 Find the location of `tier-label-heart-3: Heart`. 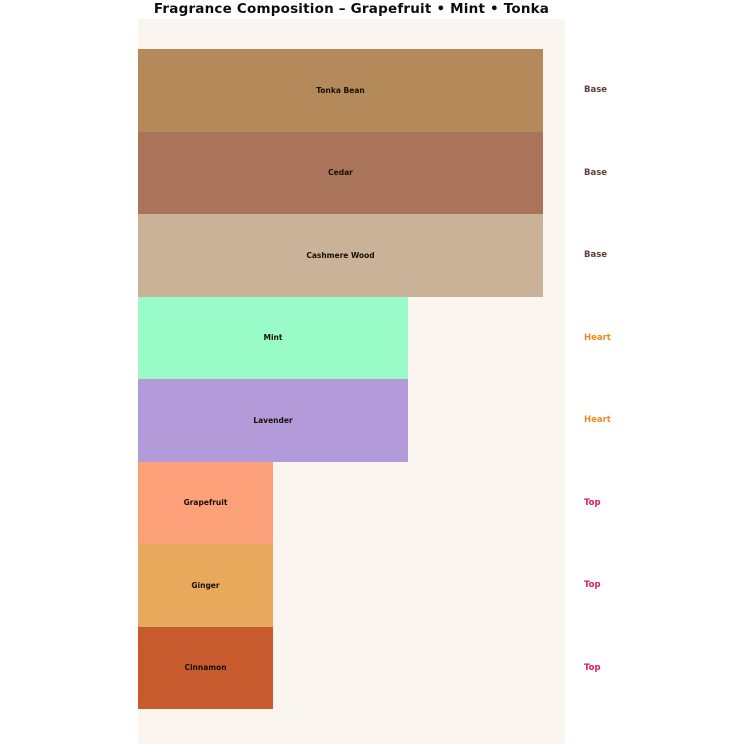

tier-label-heart-3: Heart is located at coordinates (597, 337).